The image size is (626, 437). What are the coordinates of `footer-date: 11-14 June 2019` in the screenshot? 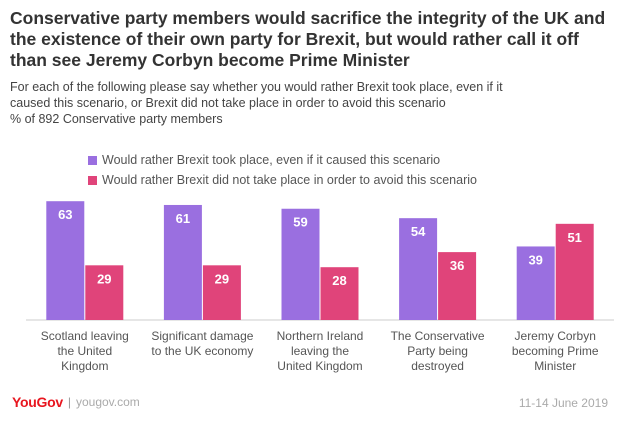 It's located at (563, 403).